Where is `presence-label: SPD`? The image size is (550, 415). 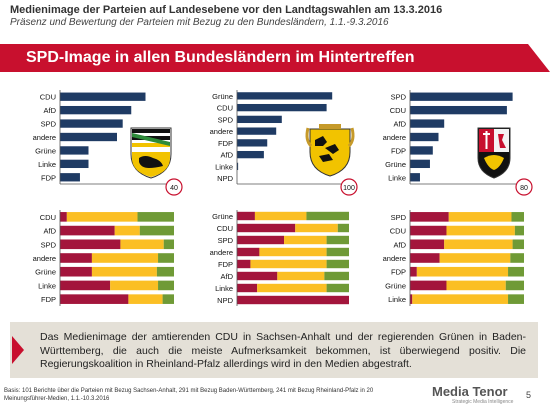 presence-label: SPD is located at coordinates (49, 124).